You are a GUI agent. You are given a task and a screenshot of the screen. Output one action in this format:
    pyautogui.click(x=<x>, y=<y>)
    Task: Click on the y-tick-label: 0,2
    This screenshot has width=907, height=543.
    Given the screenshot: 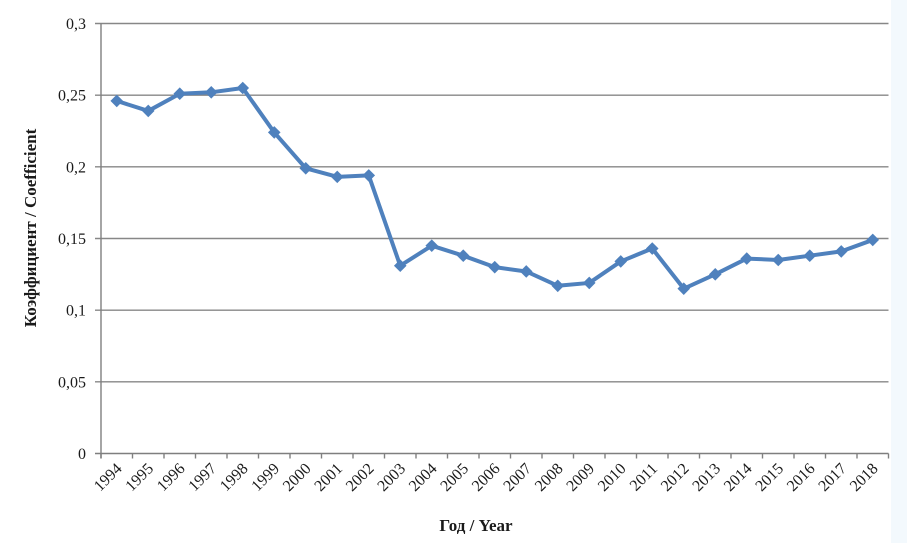 What is the action you would take?
    pyautogui.click(x=76, y=167)
    